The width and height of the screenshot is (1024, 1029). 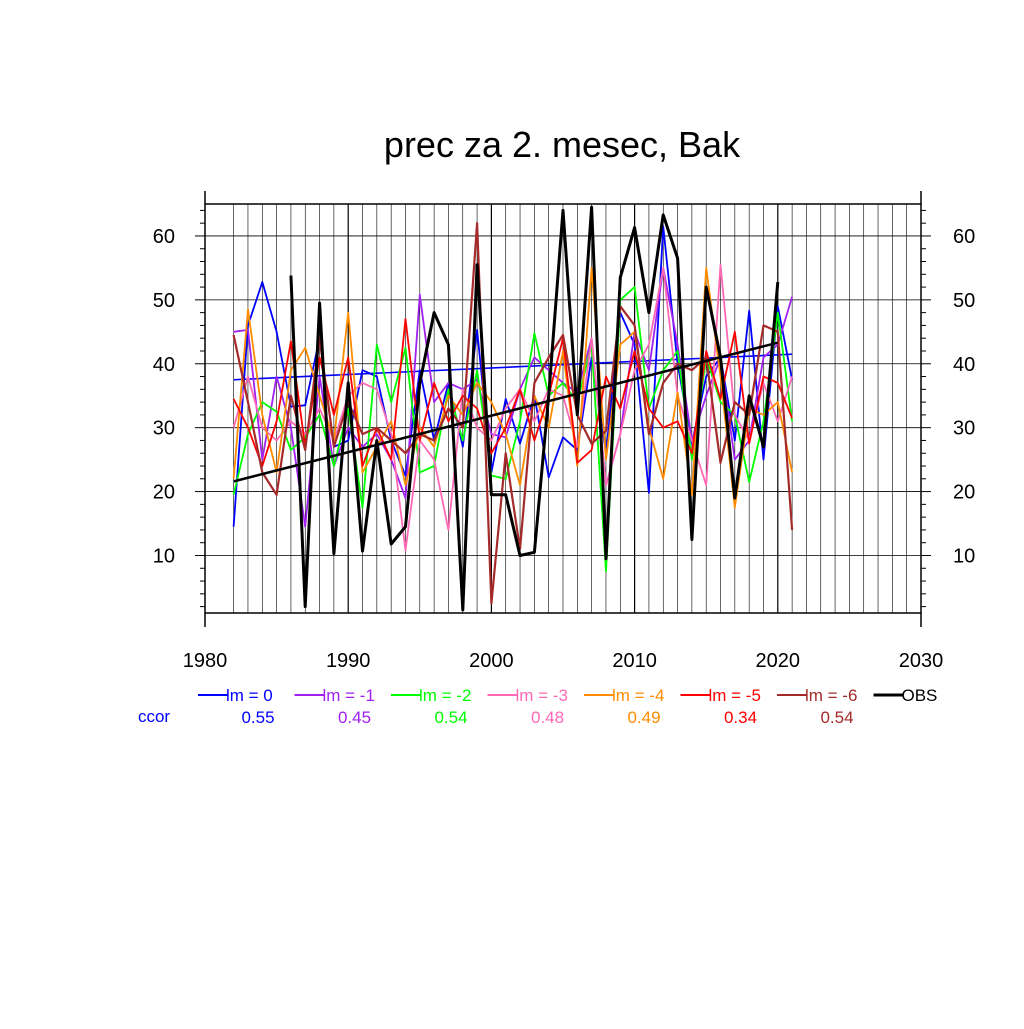 What do you see at coordinates (542, 695) in the screenshot?
I see `legend-label-3: lm = -3` at bounding box center [542, 695].